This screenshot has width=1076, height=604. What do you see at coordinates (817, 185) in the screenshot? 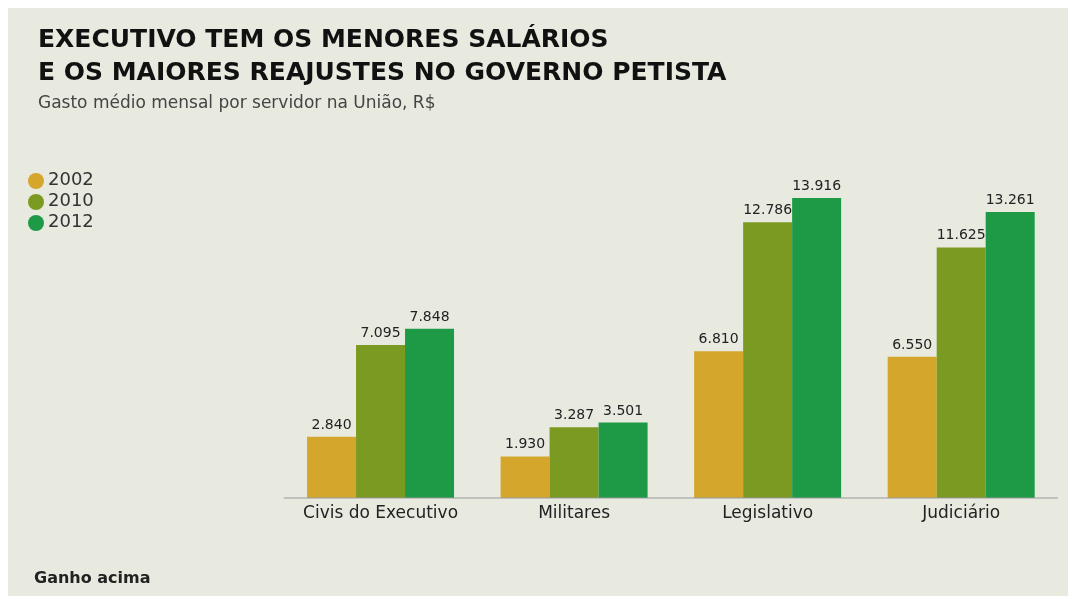
I see `data-label: 13.916` at bounding box center [817, 185].